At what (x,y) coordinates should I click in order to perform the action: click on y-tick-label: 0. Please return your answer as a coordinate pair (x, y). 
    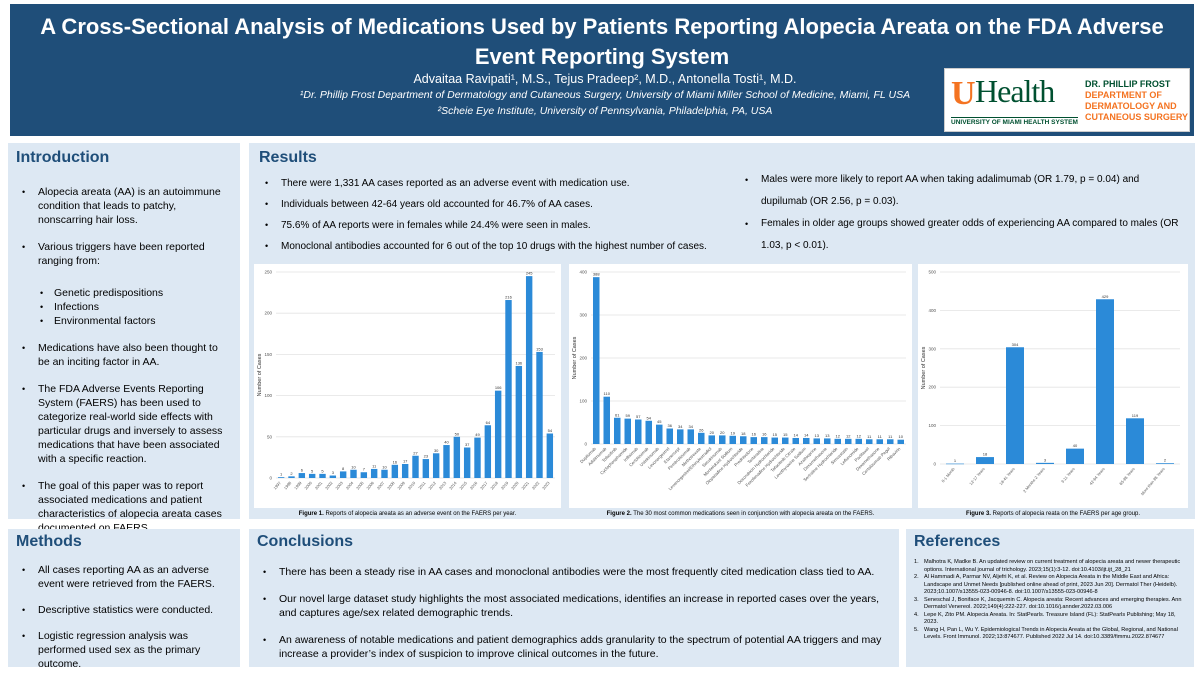
    Looking at the image, I should click on (934, 464).